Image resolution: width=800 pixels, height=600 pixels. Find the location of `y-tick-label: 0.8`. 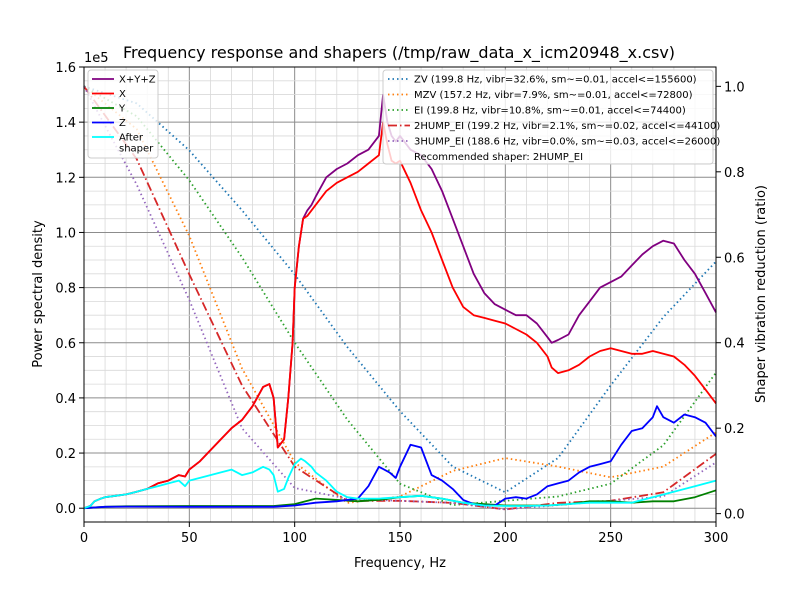

y-tick-label: 0.8 is located at coordinates (65, 289).